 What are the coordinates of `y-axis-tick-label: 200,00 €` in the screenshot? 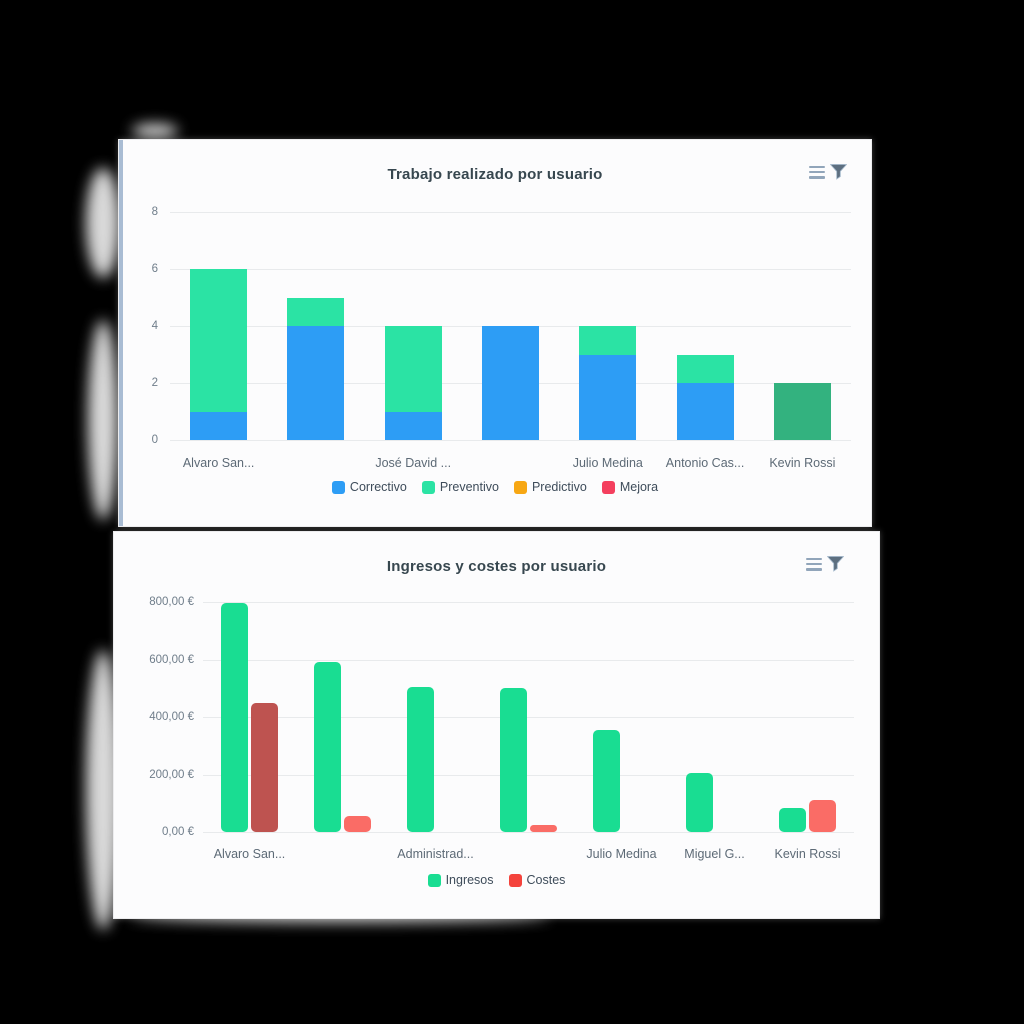 It's located at (171, 774).